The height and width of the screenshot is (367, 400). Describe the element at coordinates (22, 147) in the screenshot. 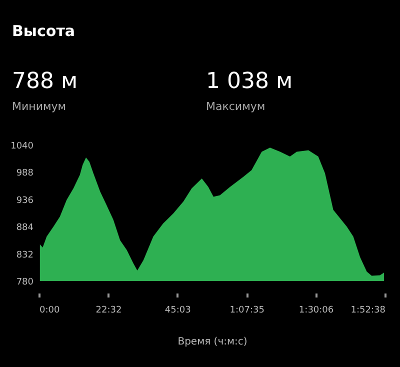

I see `y-tick-label: 1040` at that location.